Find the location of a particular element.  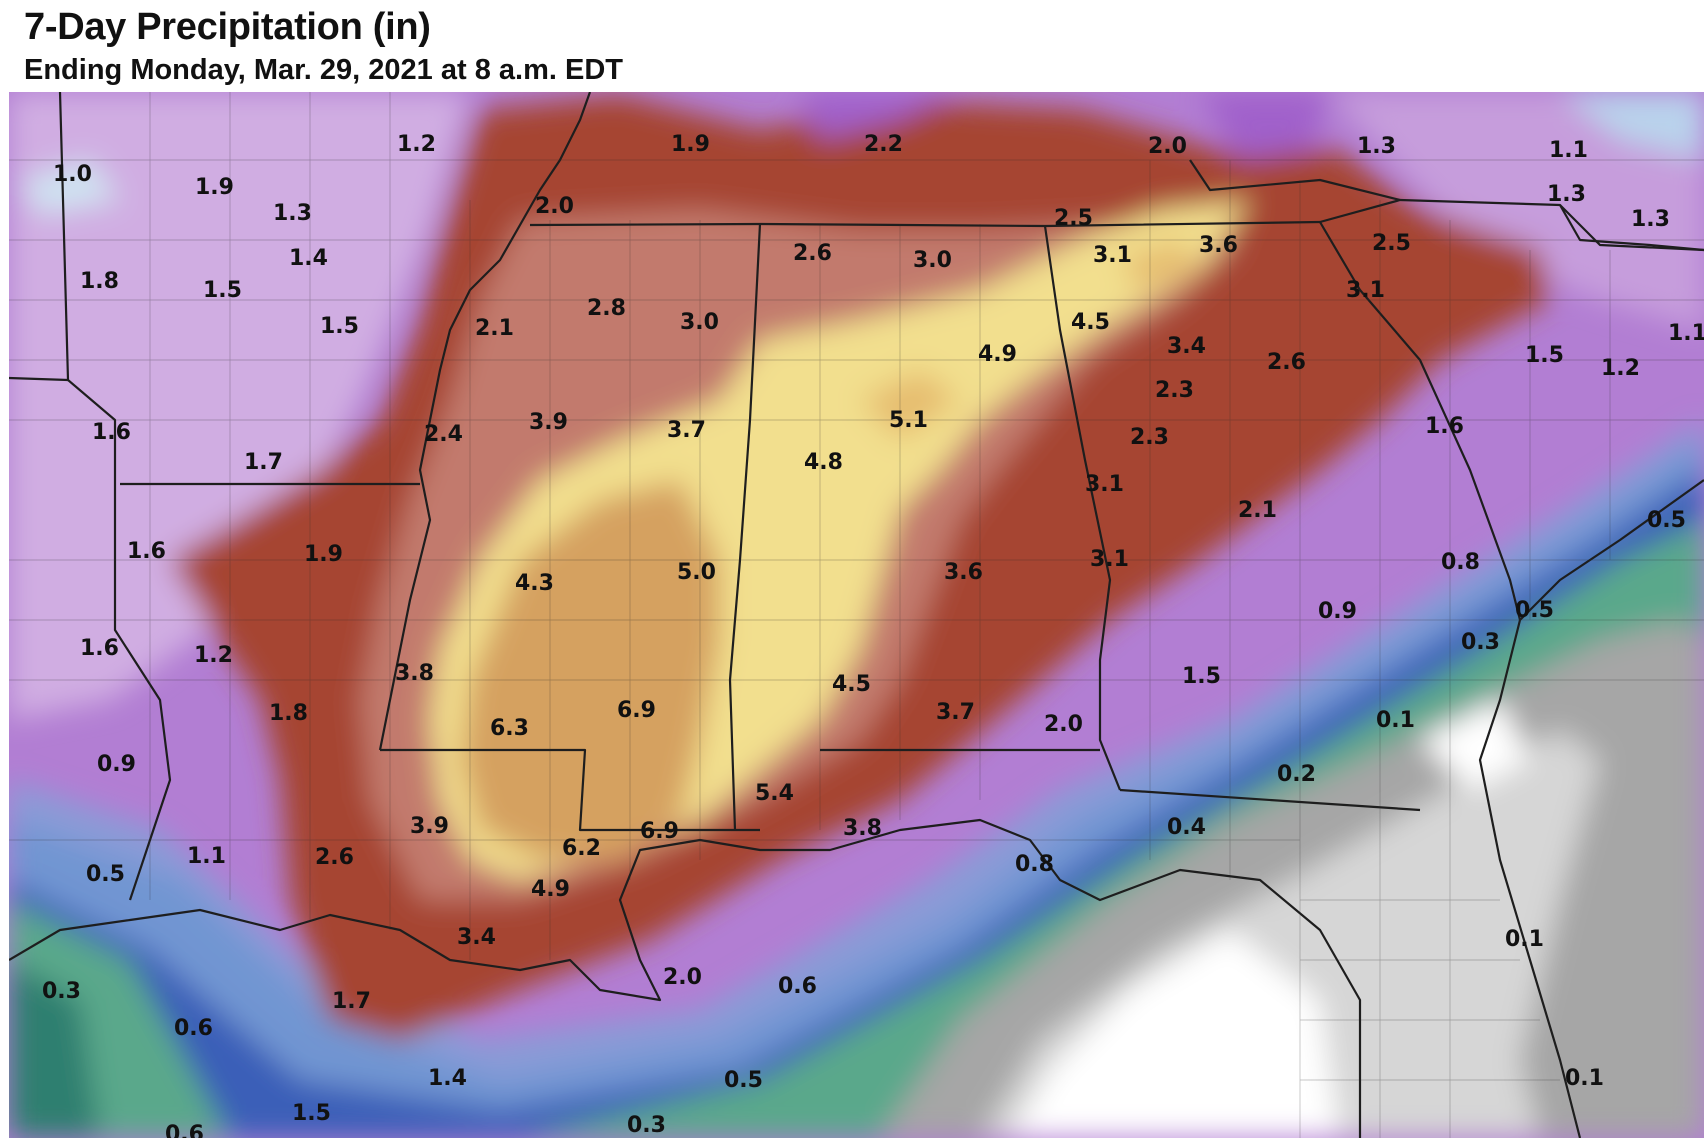

precip-label: 3.7 is located at coordinates (955, 712).